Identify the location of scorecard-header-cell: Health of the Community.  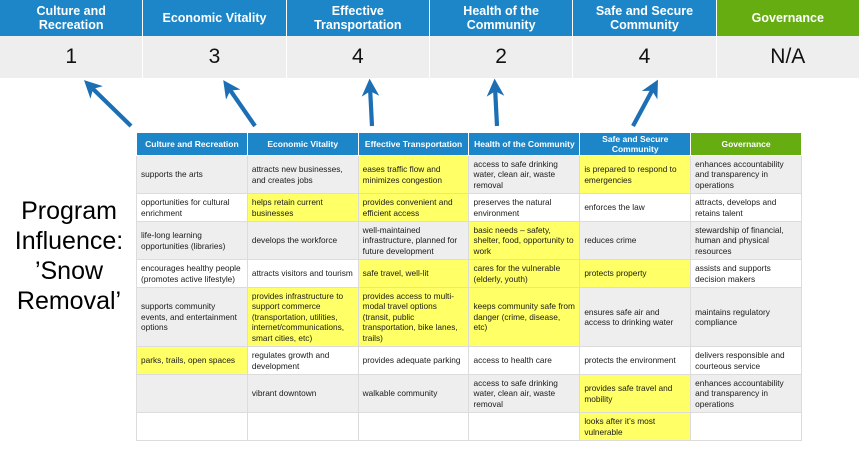
(501, 18).